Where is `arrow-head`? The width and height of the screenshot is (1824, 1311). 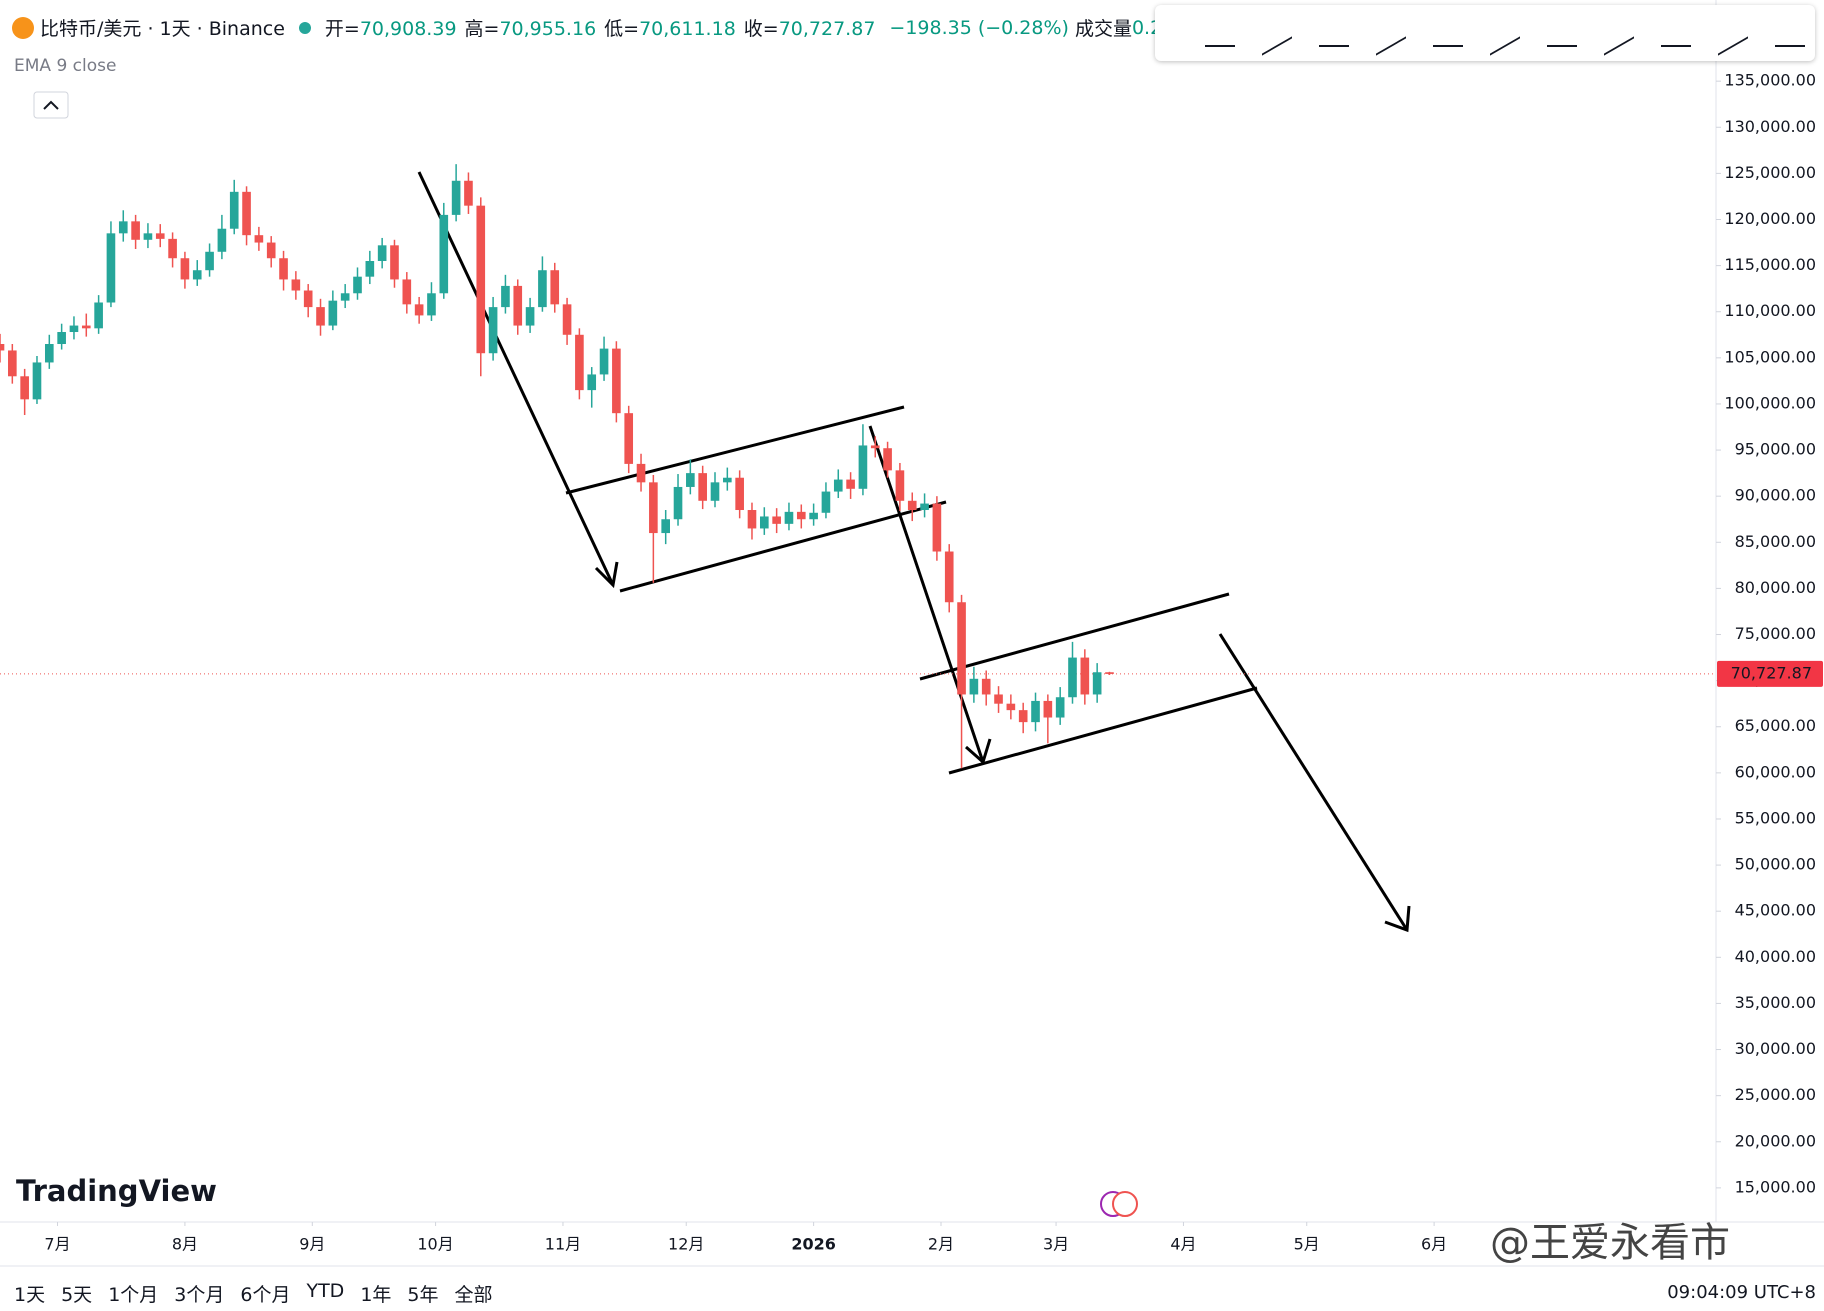
arrow-head is located at coordinates (978, 751).